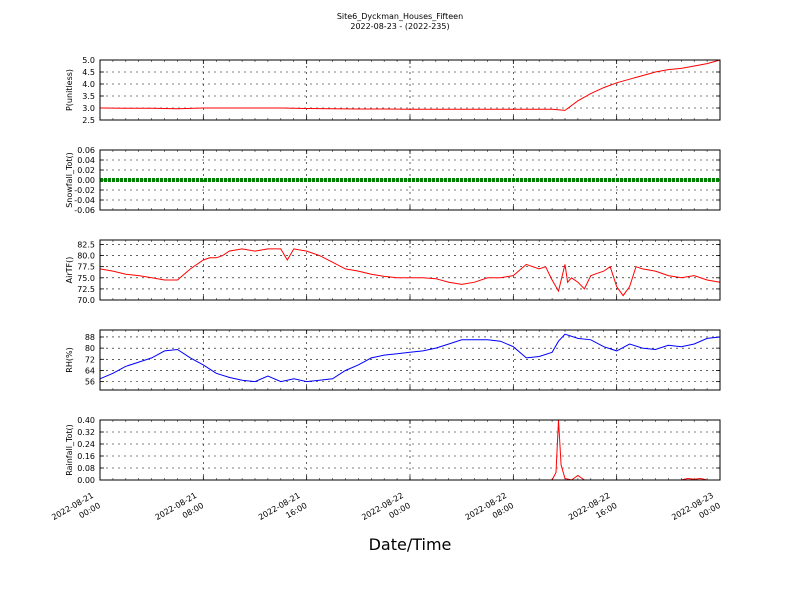 Image resolution: width=800 pixels, height=600 pixels. I want to click on series-line-air-temp, so click(410, 272).